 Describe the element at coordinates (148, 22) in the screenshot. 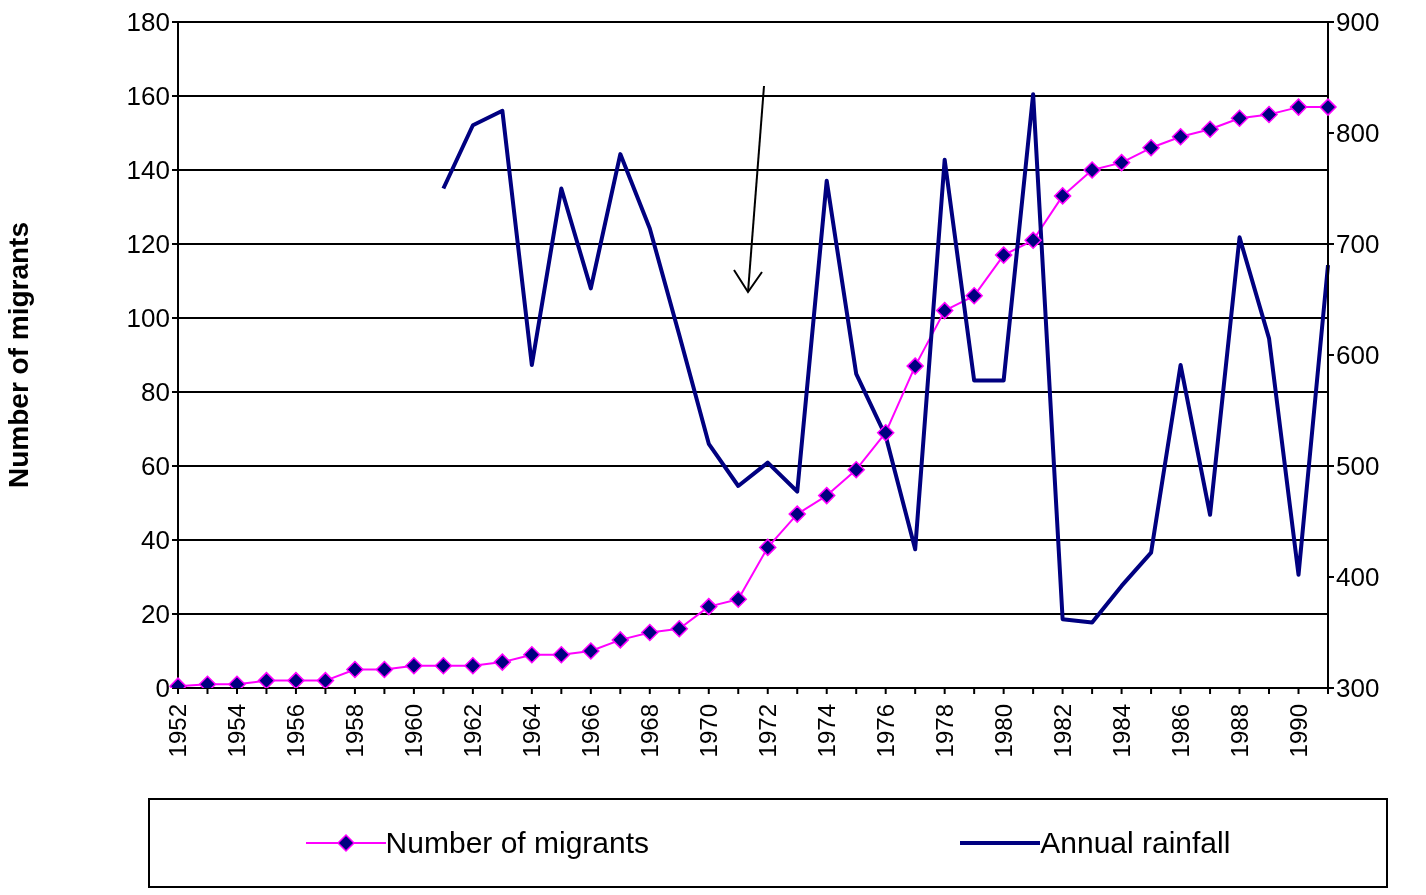

I see `y-tick-label: 180` at that location.